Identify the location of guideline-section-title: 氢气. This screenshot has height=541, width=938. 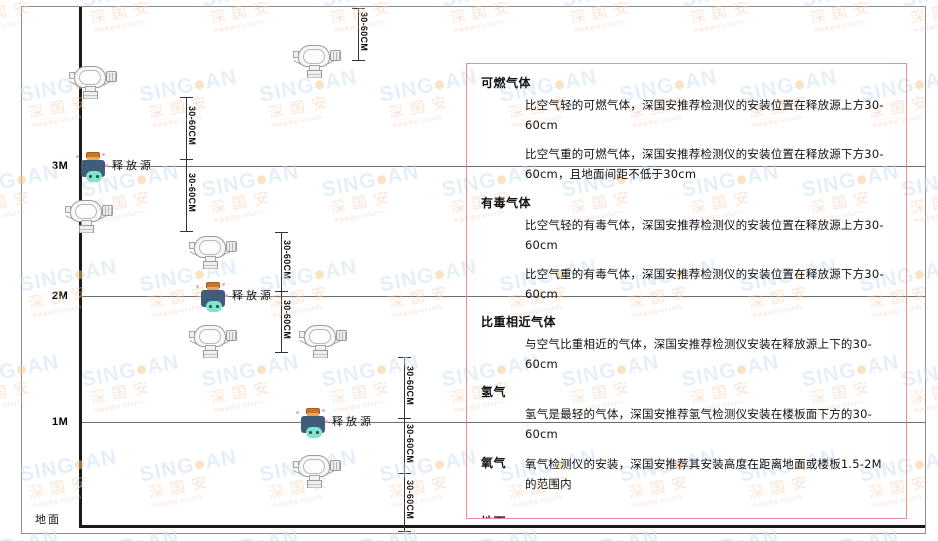
(494, 392).